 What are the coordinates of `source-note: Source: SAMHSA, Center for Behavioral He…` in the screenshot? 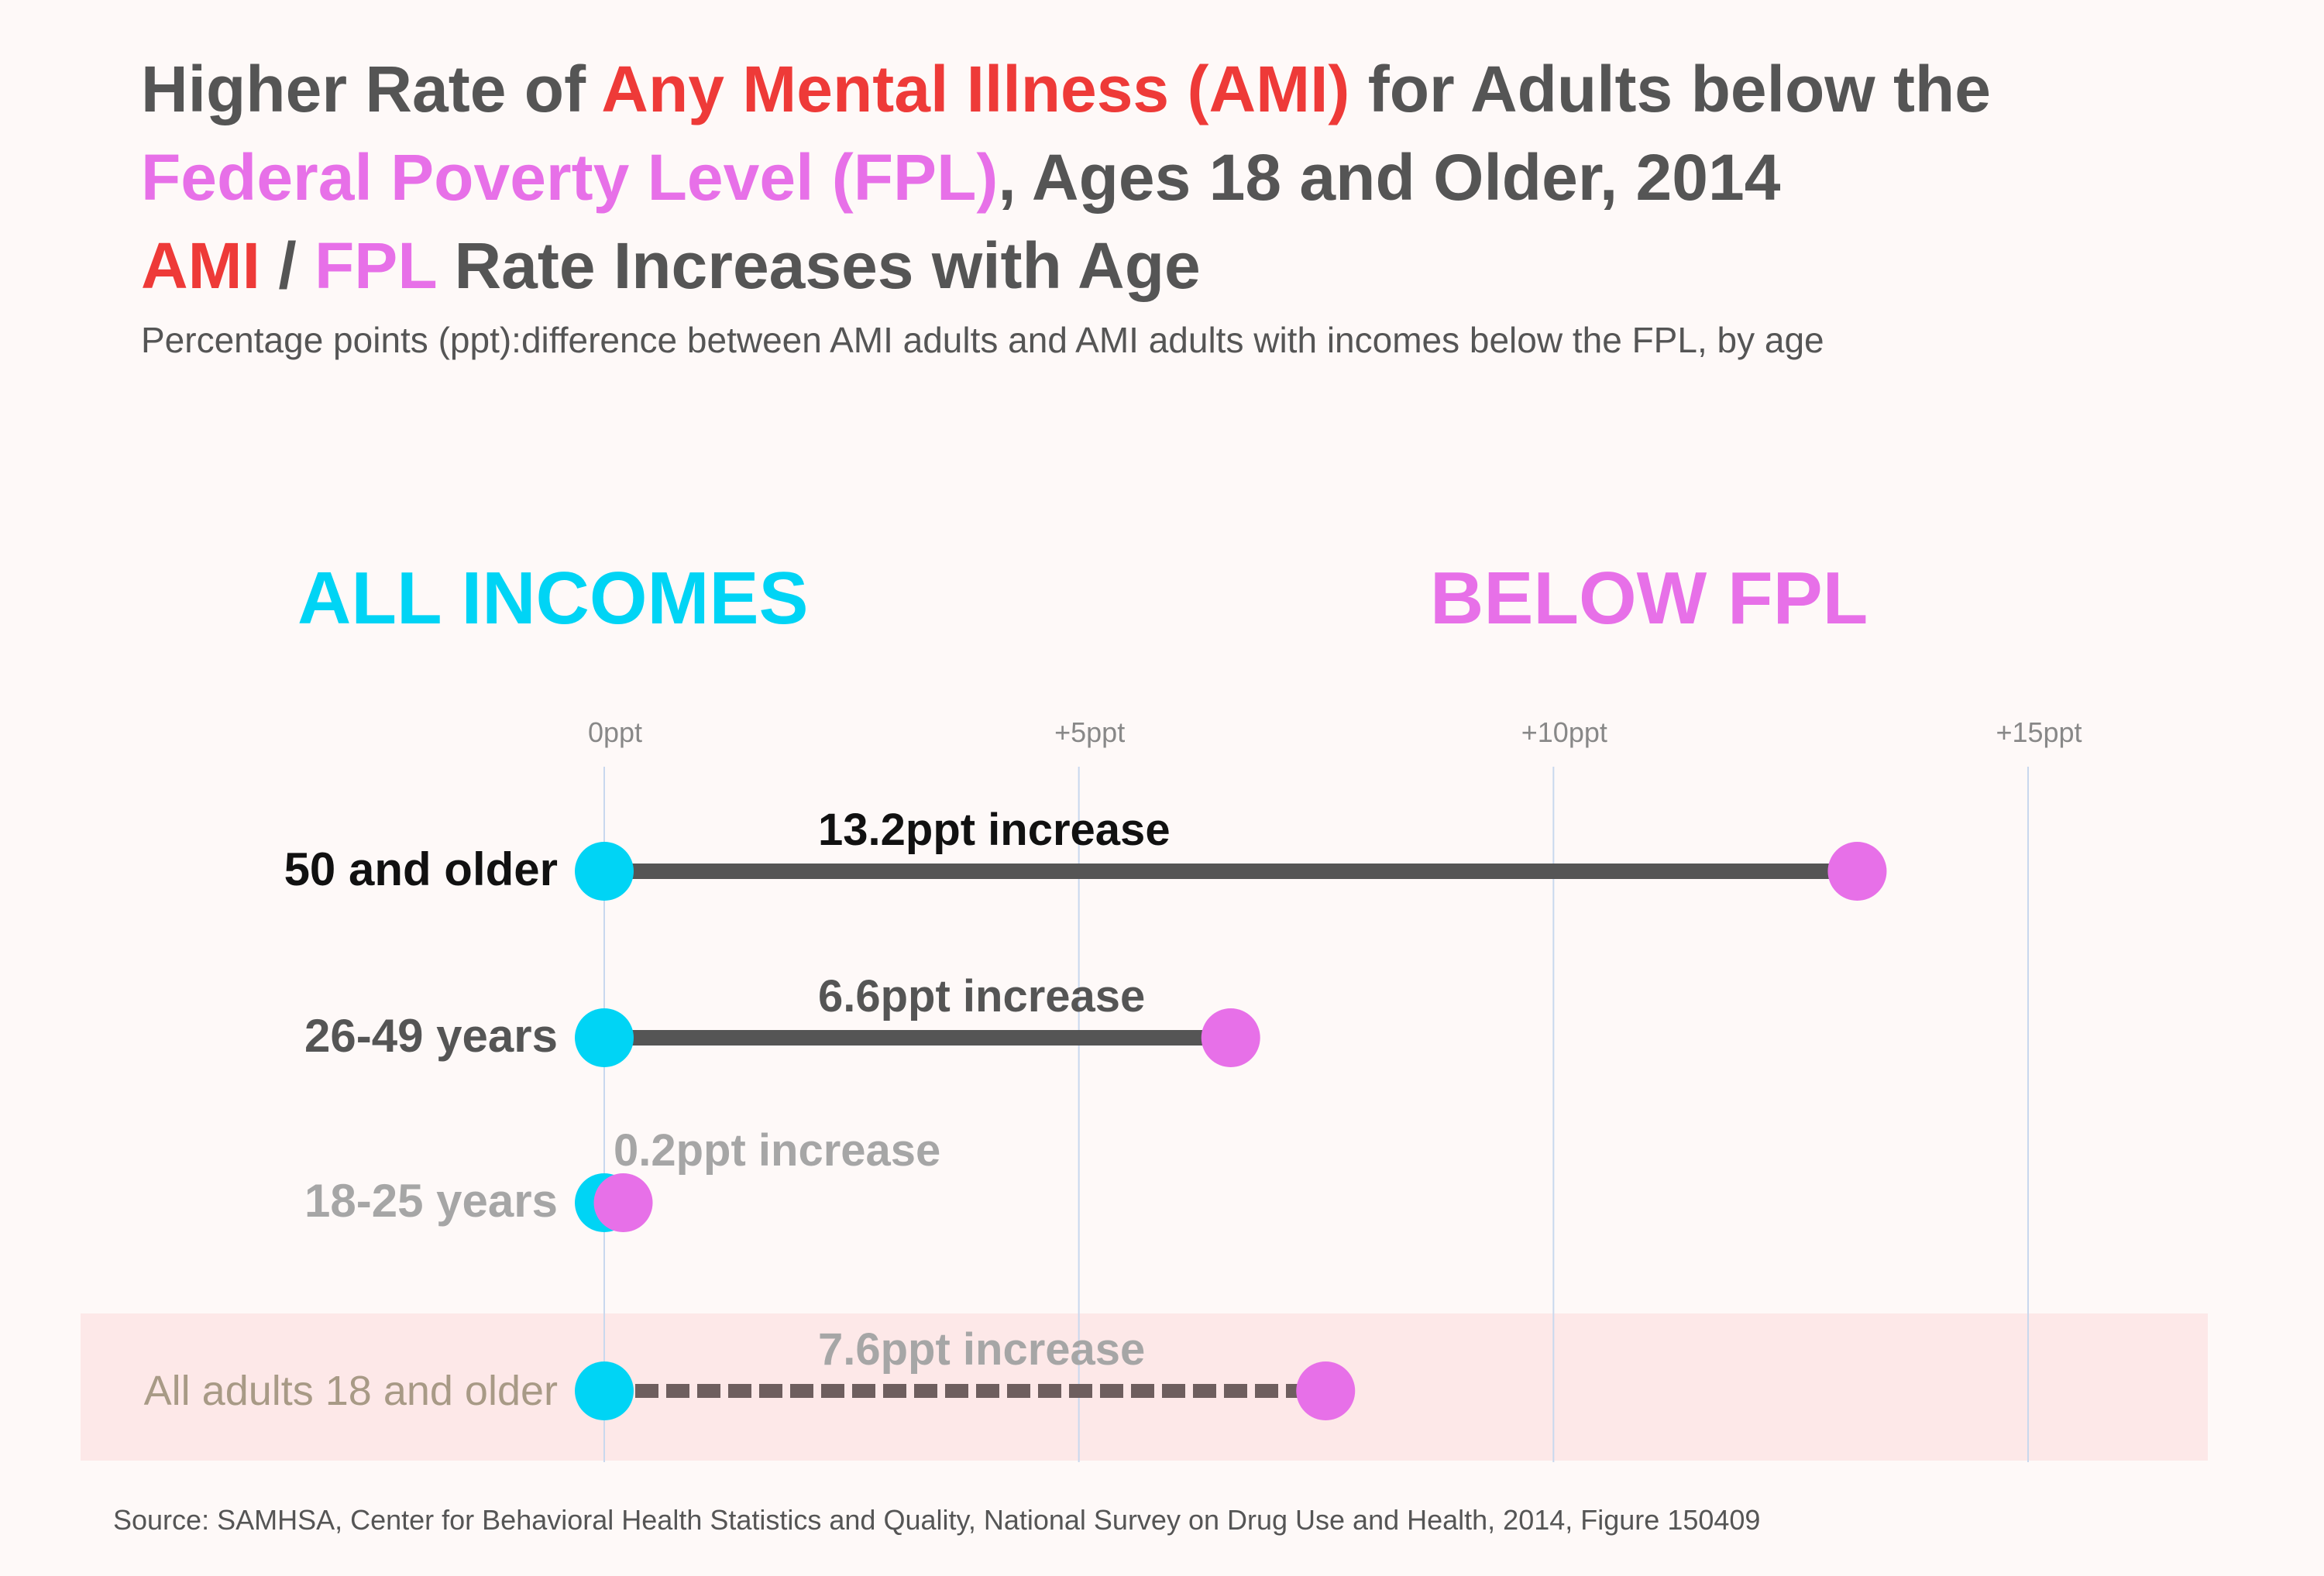 It's located at (937, 1520).